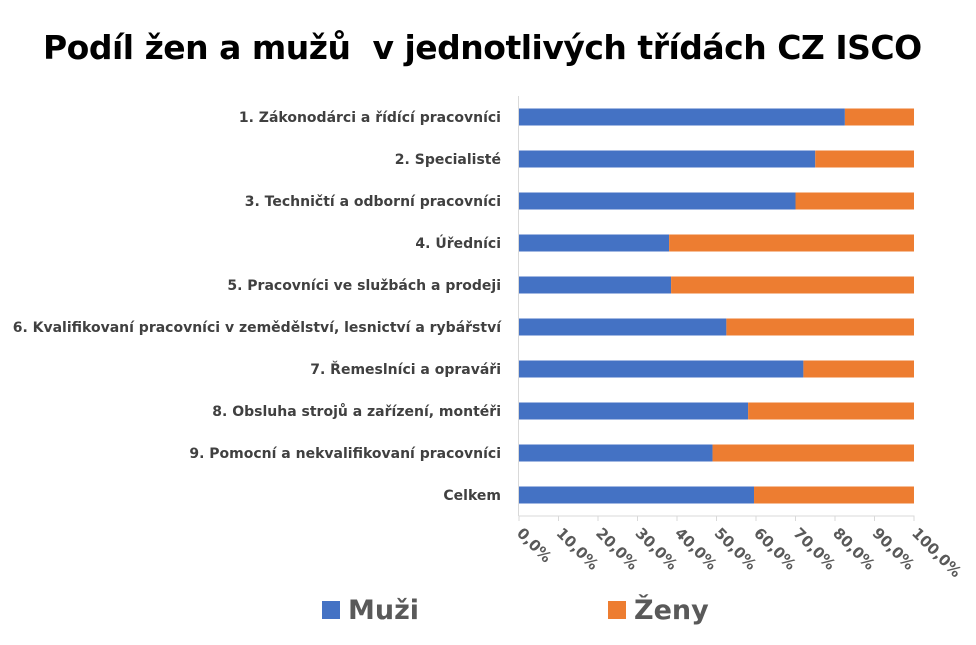 This screenshot has width=976, height=645. Describe the element at coordinates (384, 610) in the screenshot. I see `legend-label-muzi: Muži` at that location.